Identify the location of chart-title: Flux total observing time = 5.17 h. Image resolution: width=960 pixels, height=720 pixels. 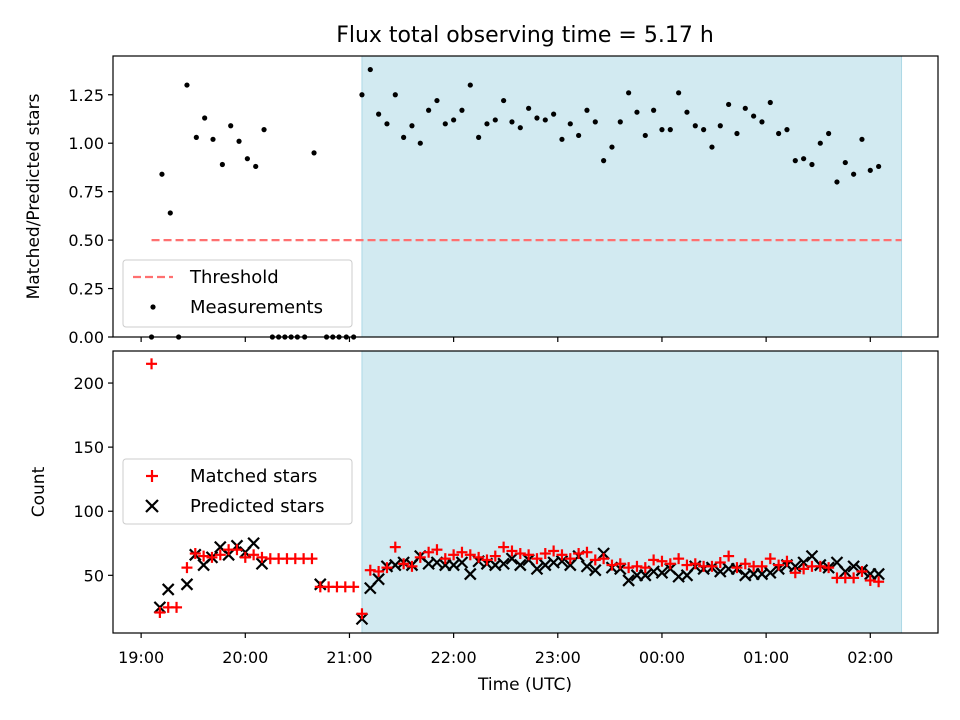
(525, 35).